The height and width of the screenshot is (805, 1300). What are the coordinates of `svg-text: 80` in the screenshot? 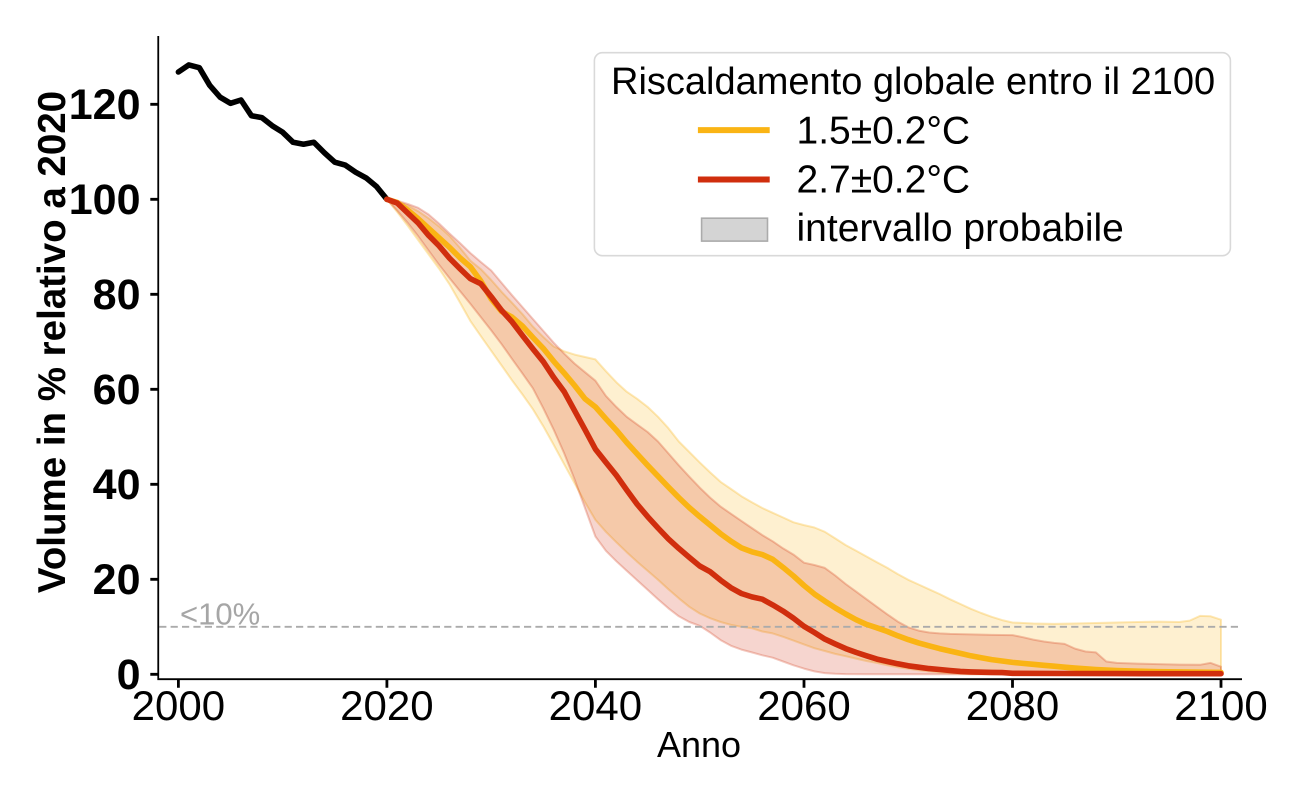 It's located at (117, 295).